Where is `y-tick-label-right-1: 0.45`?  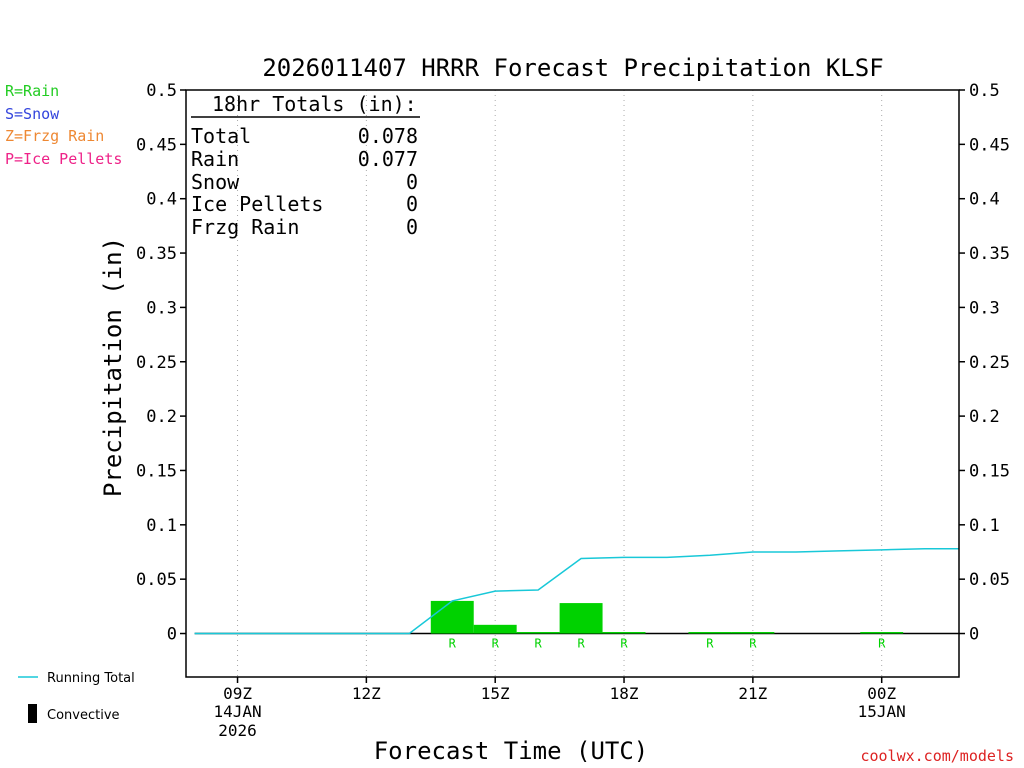
y-tick-label-right-1: 0.45 is located at coordinates (989, 145).